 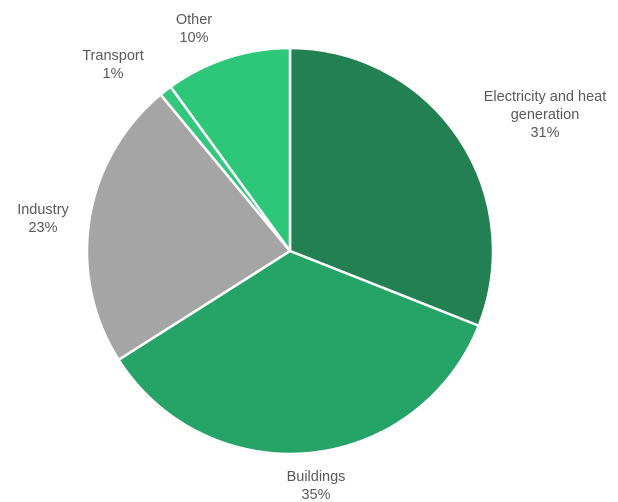 What do you see at coordinates (315, 494) in the screenshot?
I see `slice-value-label: 35%` at bounding box center [315, 494].